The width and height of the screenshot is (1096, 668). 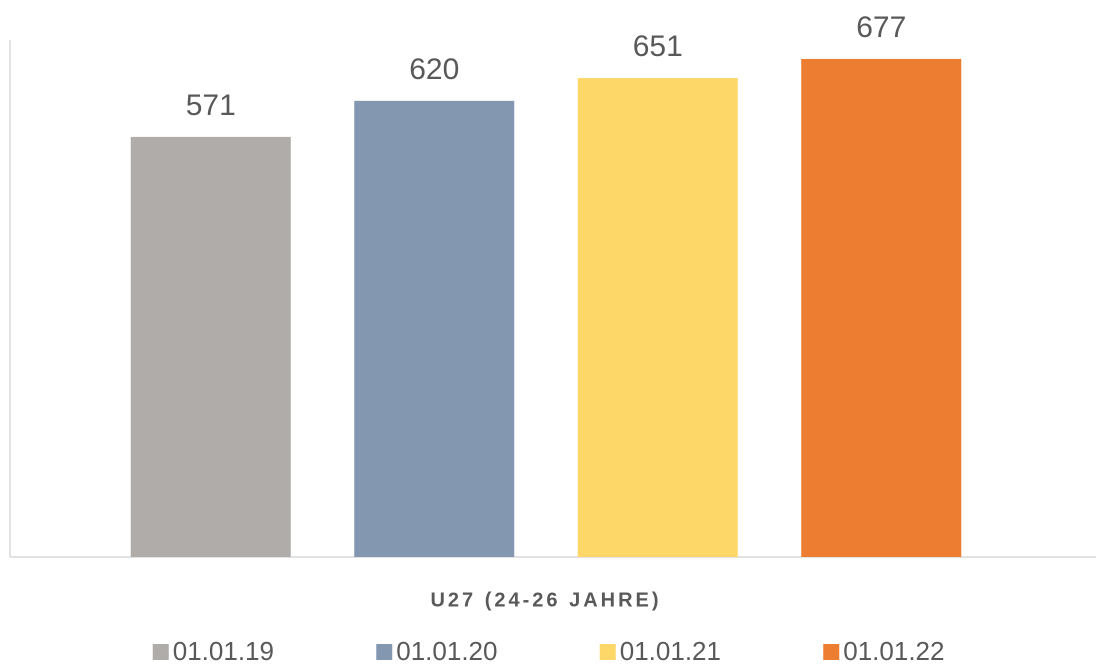 I want to click on x-tick-label: U27 (24-26 JAHRE), so click(x=545, y=600).